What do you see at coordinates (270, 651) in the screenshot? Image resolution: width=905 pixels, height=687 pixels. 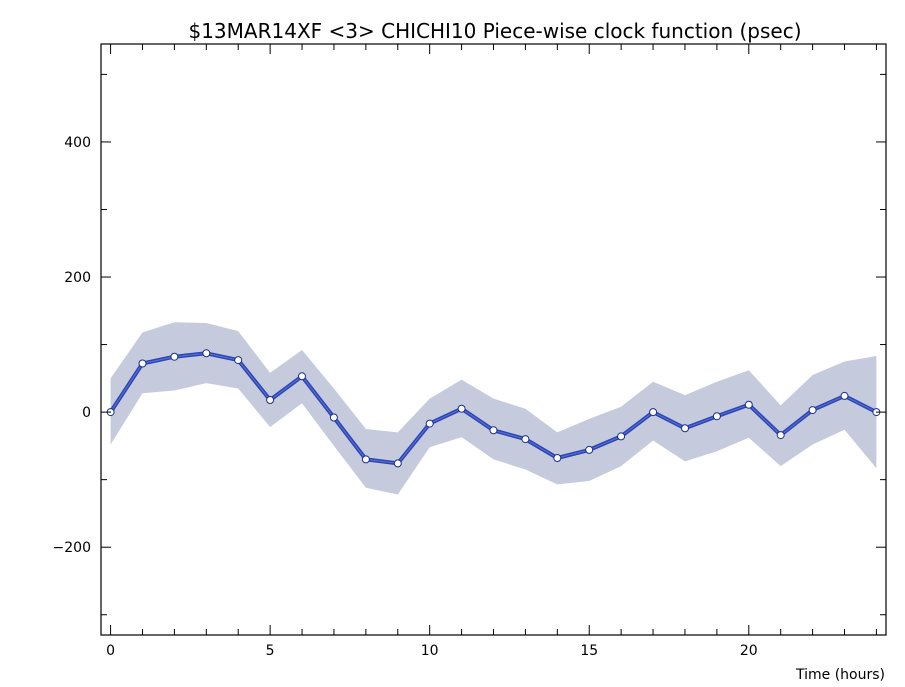 I see `x-tick-label: 5` at bounding box center [270, 651].